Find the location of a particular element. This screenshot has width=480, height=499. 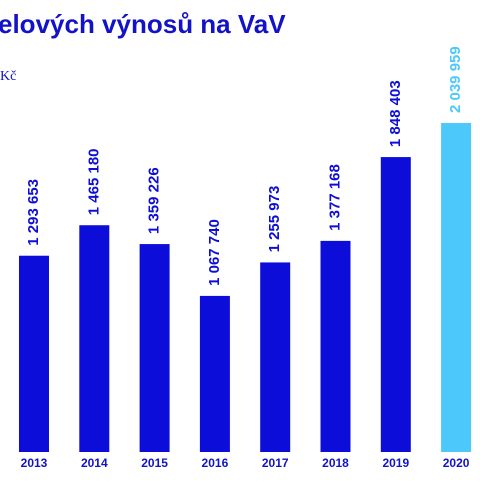

x-tick-label: 2018 is located at coordinates (335, 463).